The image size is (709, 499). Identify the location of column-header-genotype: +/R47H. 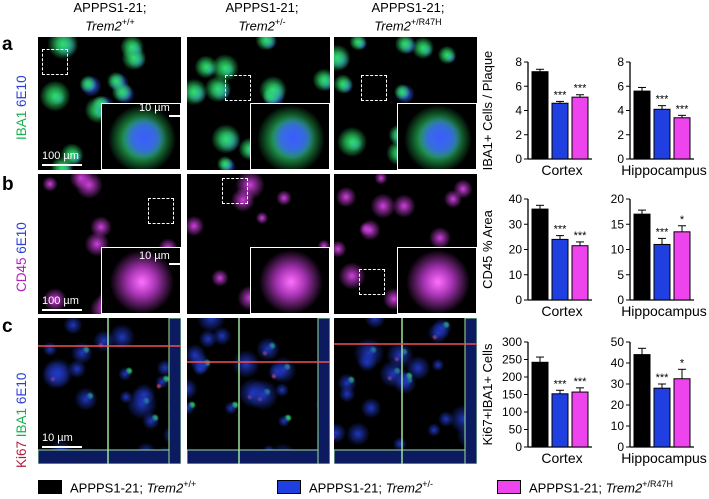
(426, 22).